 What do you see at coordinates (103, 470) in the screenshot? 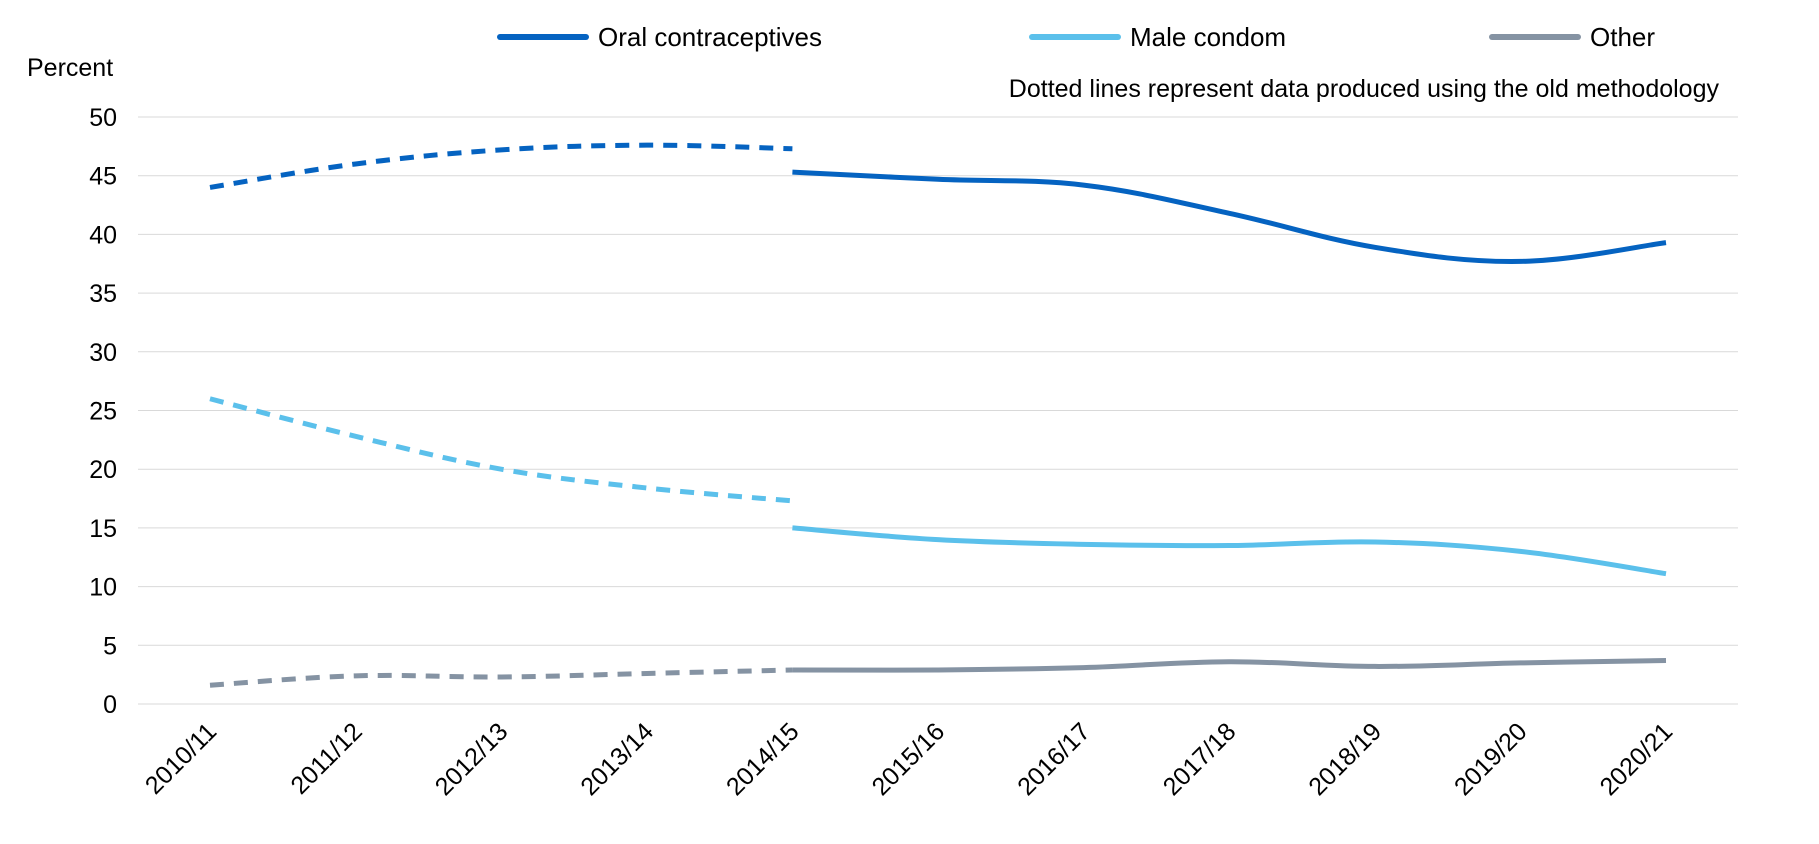
I see `y-tick-label: 20` at bounding box center [103, 470].